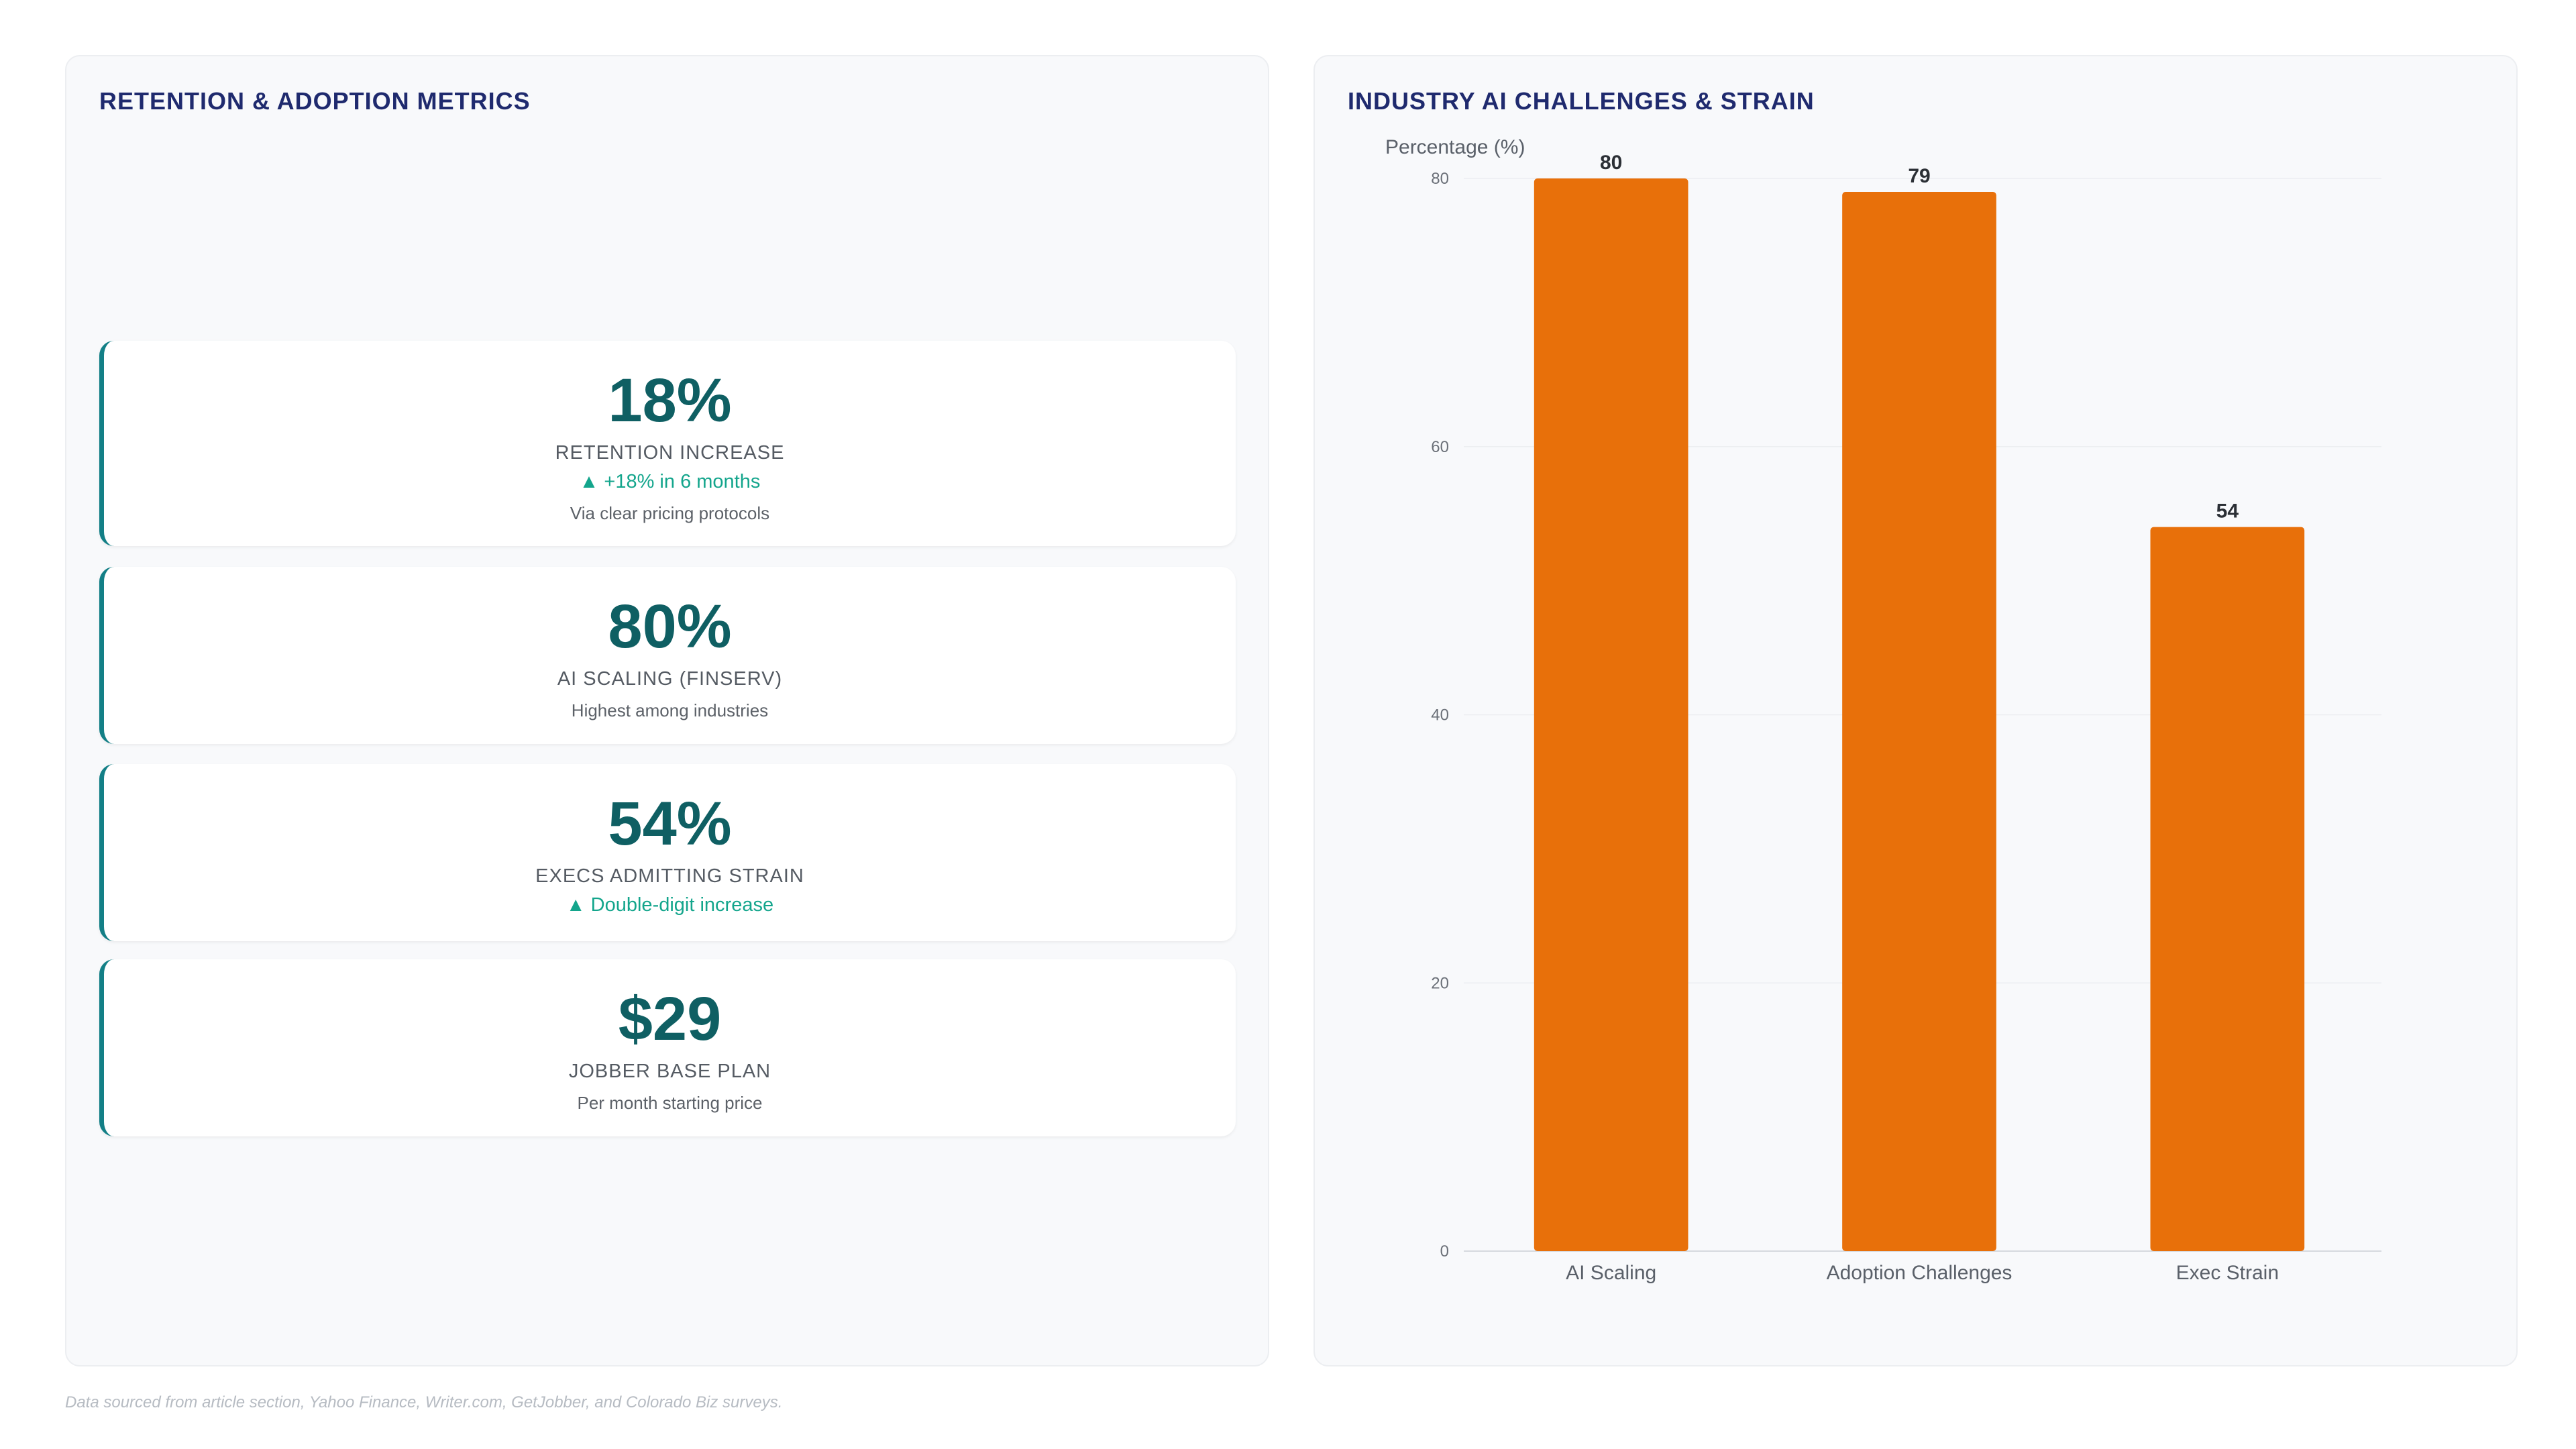 This screenshot has height=1449, width=2576. What do you see at coordinates (670, 481) in the screenshot?
I see `metric-trend: ▲ +18% in 6 months` at bounding box center [670, 481].